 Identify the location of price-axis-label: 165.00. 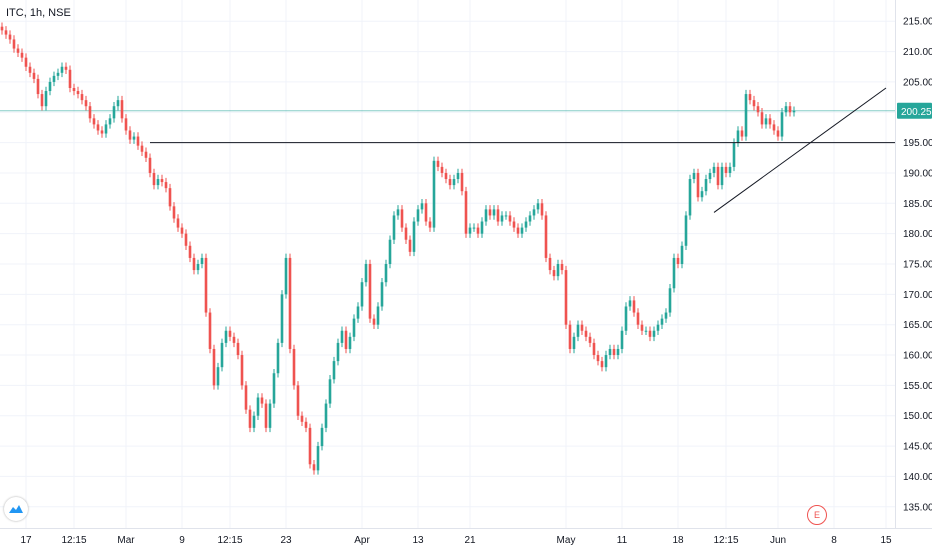
(917, 325).